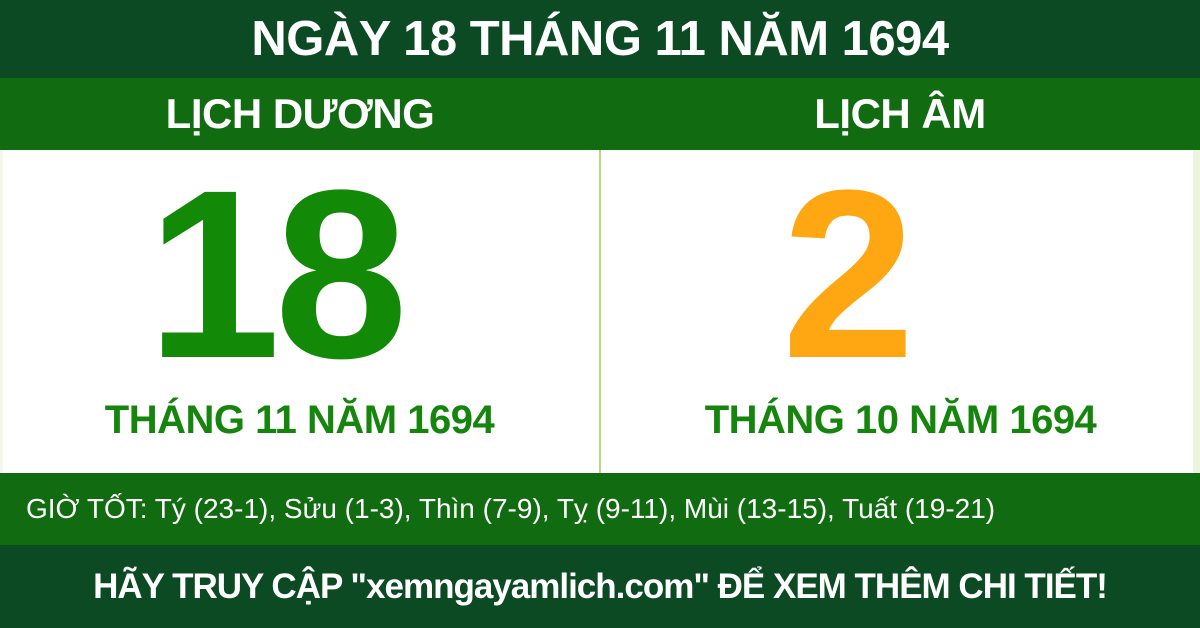 This screenshot has height=628, width=1200. I want to click on date-title-bar: NGÀY 18 THÁNG 11 NĂM 1694, so click(600, 39).